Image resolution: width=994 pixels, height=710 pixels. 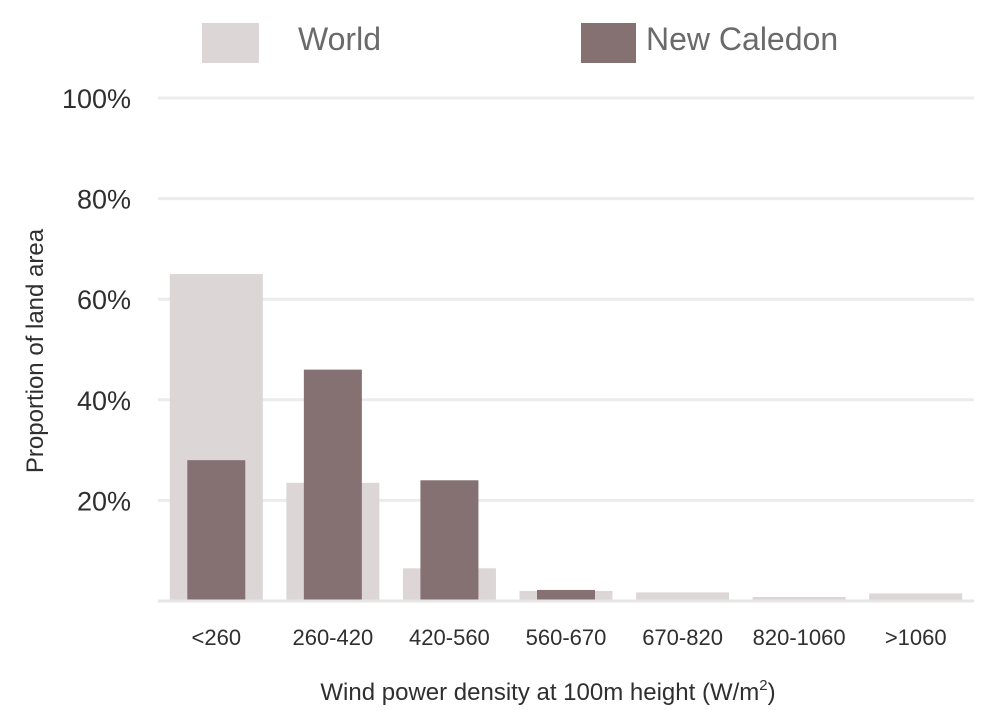 I want to click on y-tick-label: 20%, so click(x=104, y=501).